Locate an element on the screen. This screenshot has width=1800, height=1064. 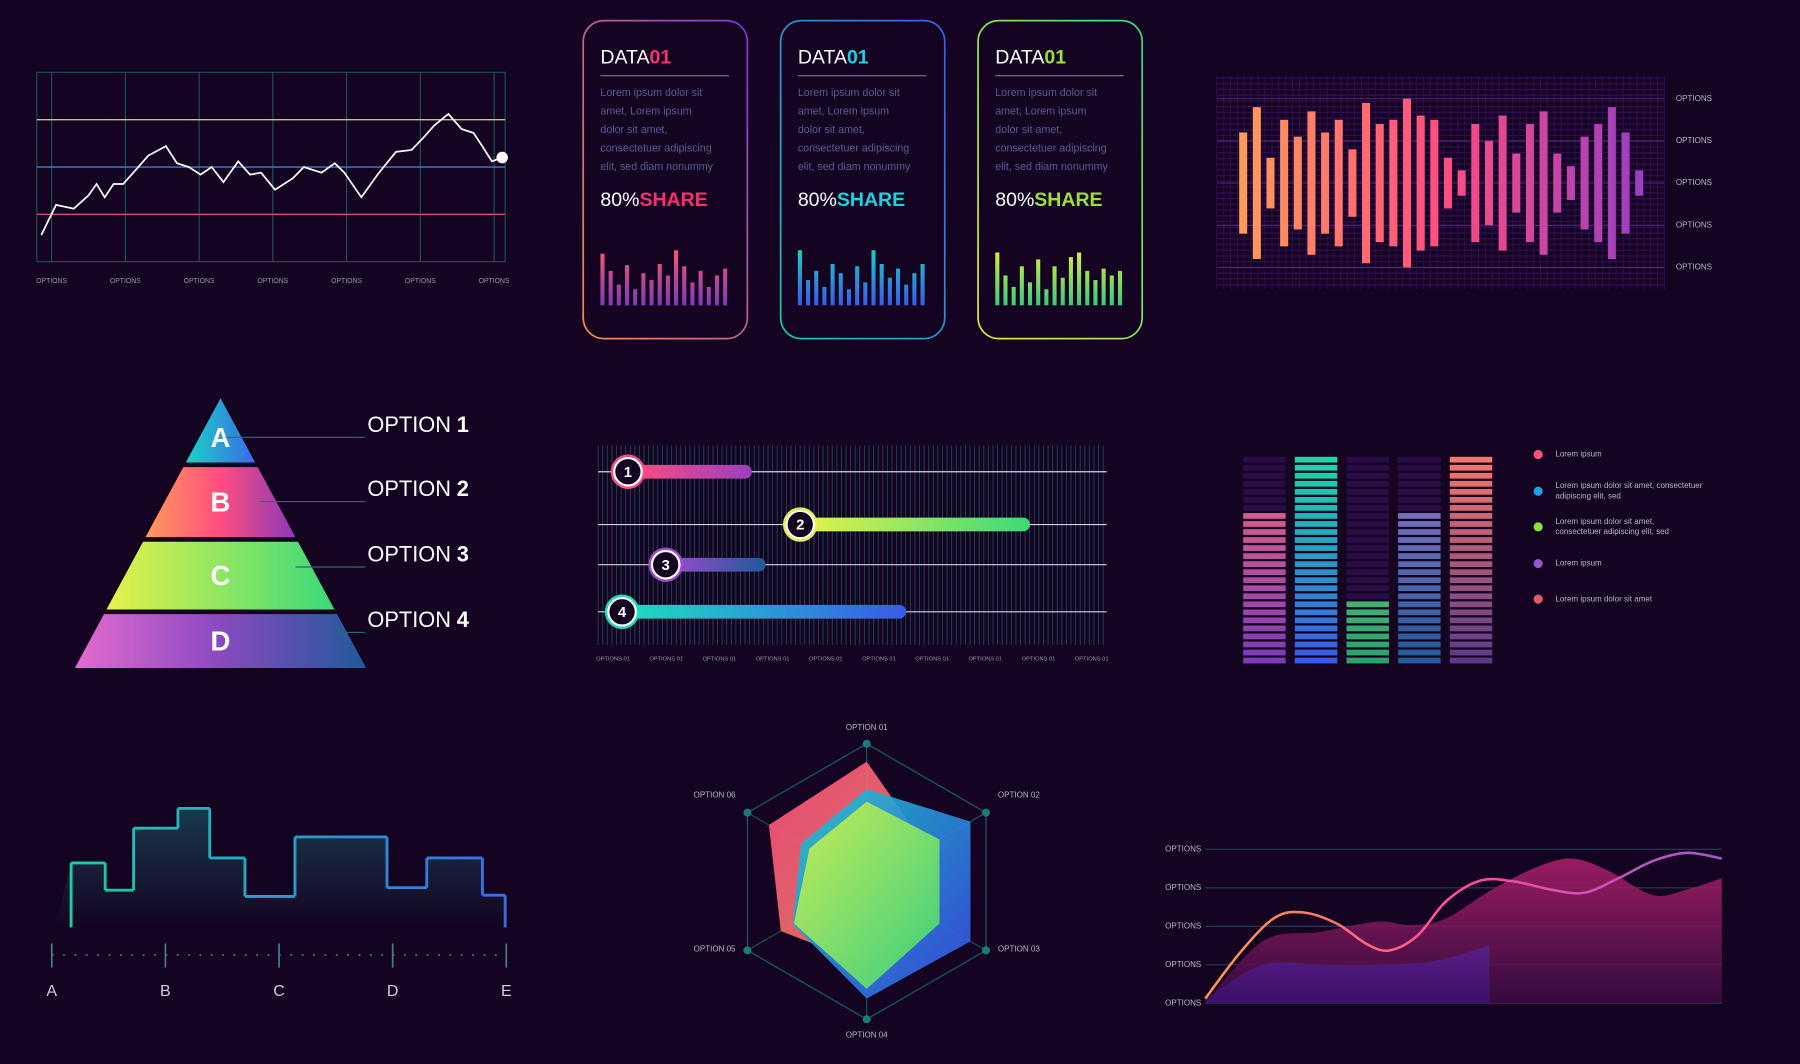
radar-area is located at coordinates (866, 895).